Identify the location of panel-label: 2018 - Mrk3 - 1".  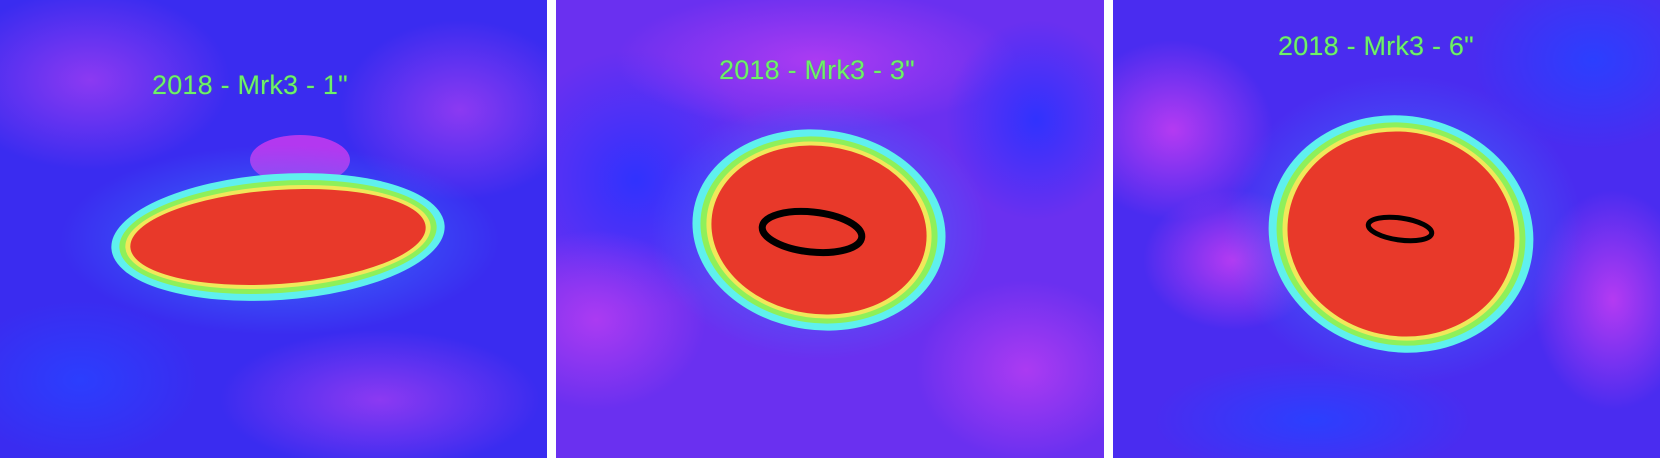
(250, 85).